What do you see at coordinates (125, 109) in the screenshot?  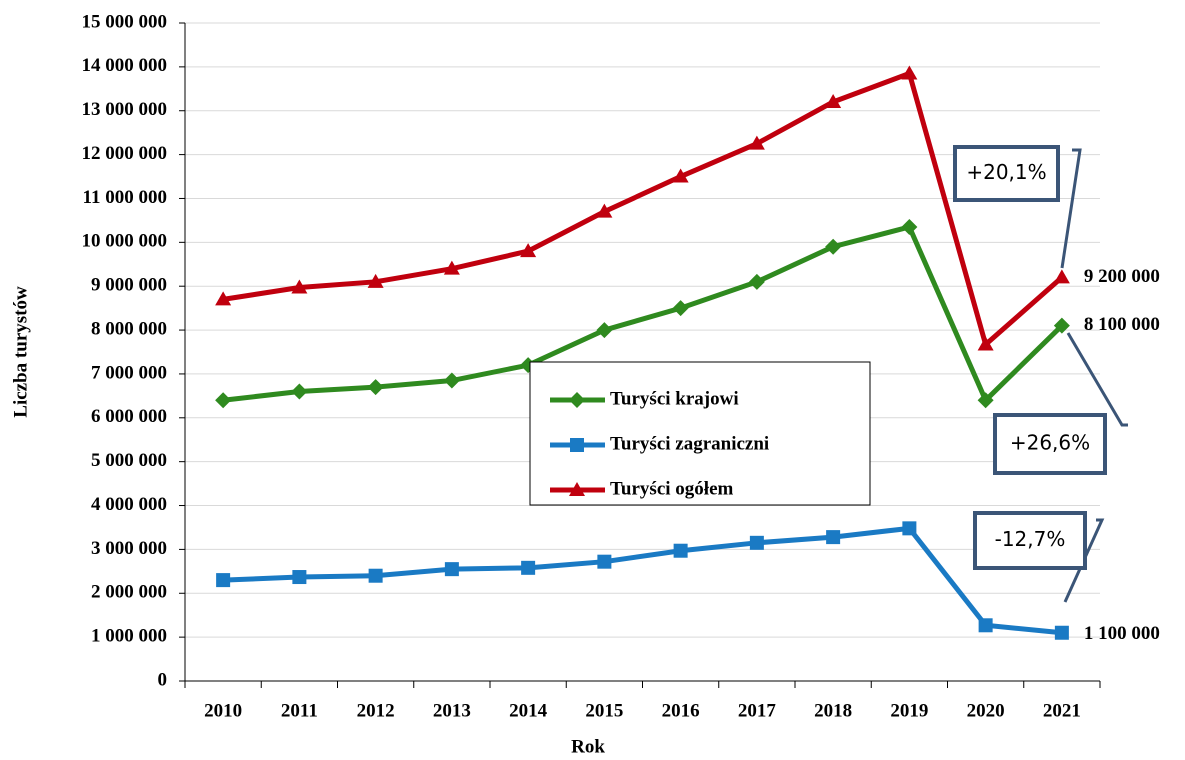 I see `y-tick-label: 13 000 000` at bounding box center [125, 109].